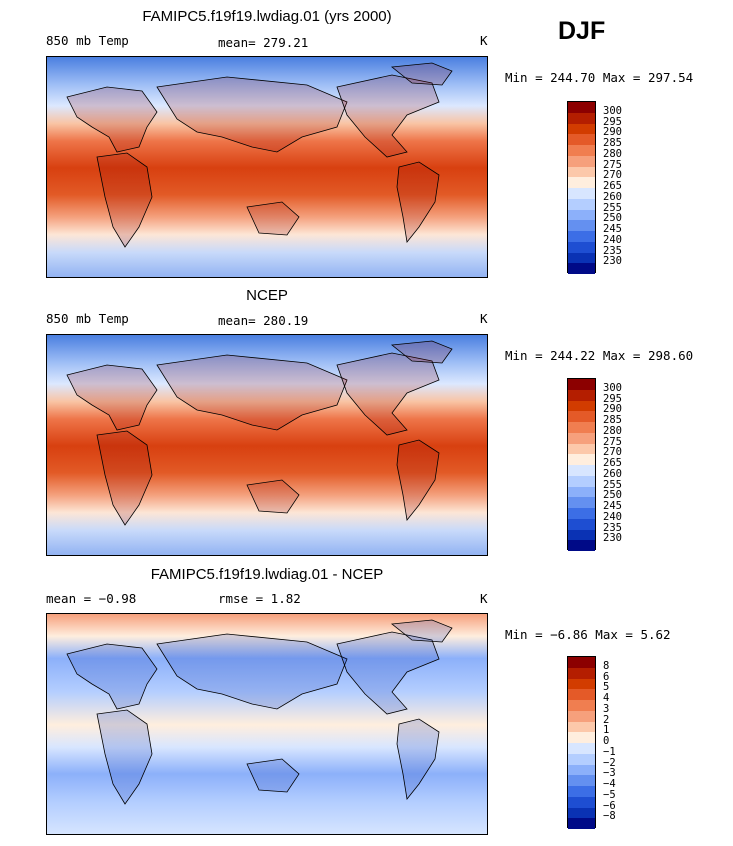 This screenshot has height=846, width=733. Describe the element at coordinates (599, 77) in the screenshot. I see `minmax-label: Min = 244.70 Max = 297.54` at that location.